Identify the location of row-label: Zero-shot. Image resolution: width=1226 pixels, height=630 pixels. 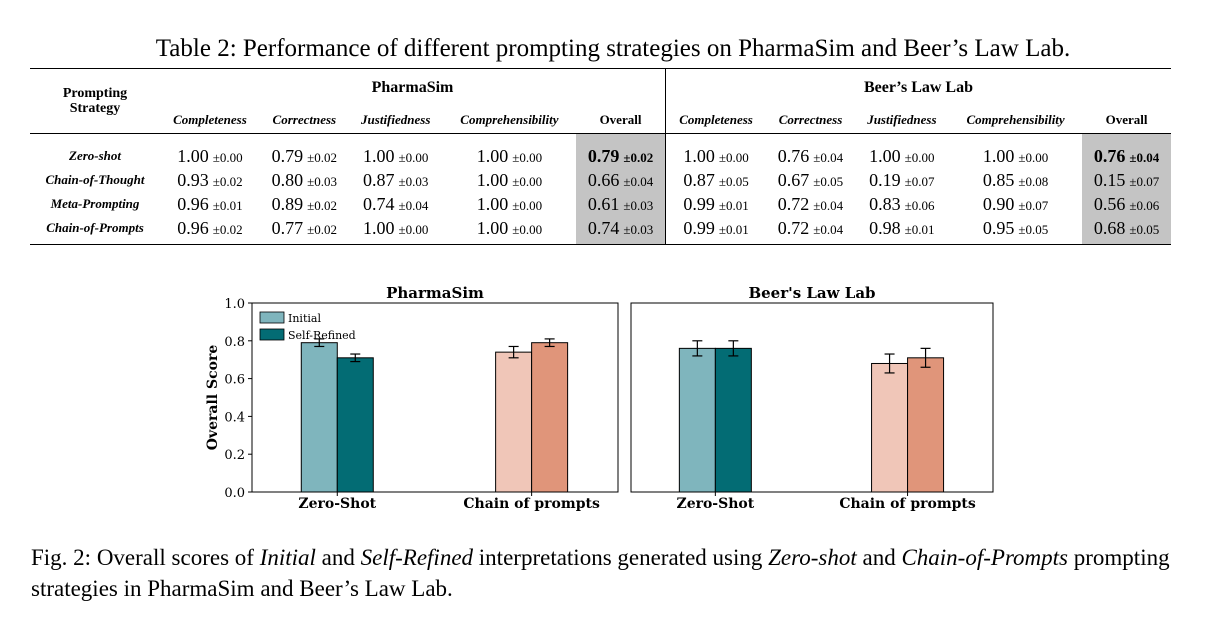
(95, 155).